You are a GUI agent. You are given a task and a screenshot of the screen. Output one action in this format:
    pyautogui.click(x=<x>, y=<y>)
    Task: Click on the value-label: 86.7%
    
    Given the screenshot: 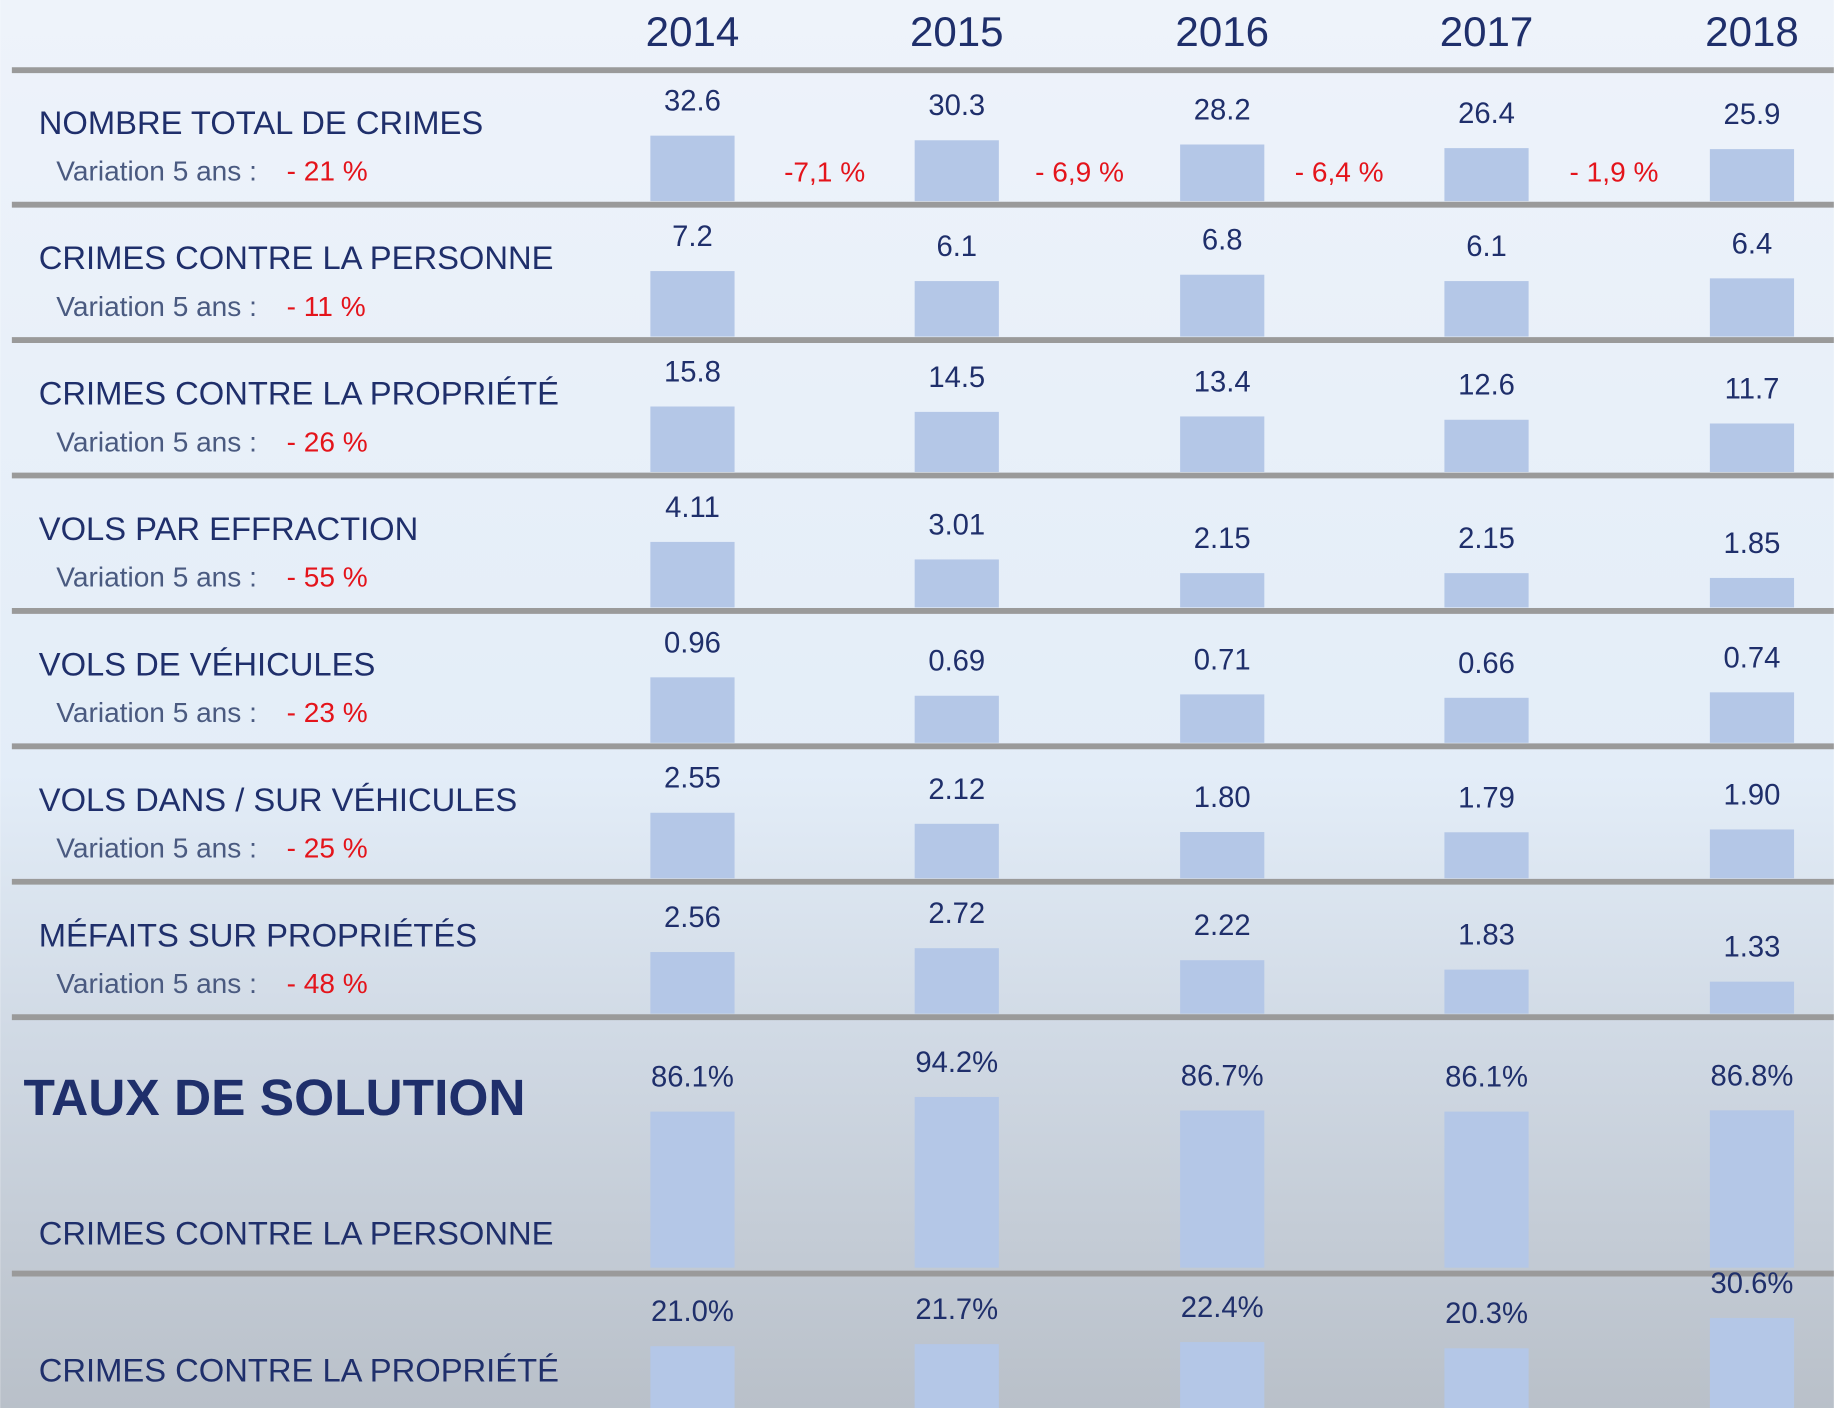 What is the action you would take?
    pyautogui.click(x=1222, y=1076)
    